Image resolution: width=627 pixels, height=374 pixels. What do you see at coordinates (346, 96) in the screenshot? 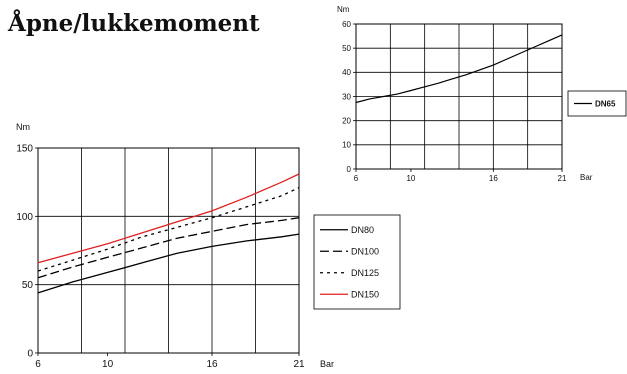
I see `y-tick-label: 30` at bounding box center [346, 96].